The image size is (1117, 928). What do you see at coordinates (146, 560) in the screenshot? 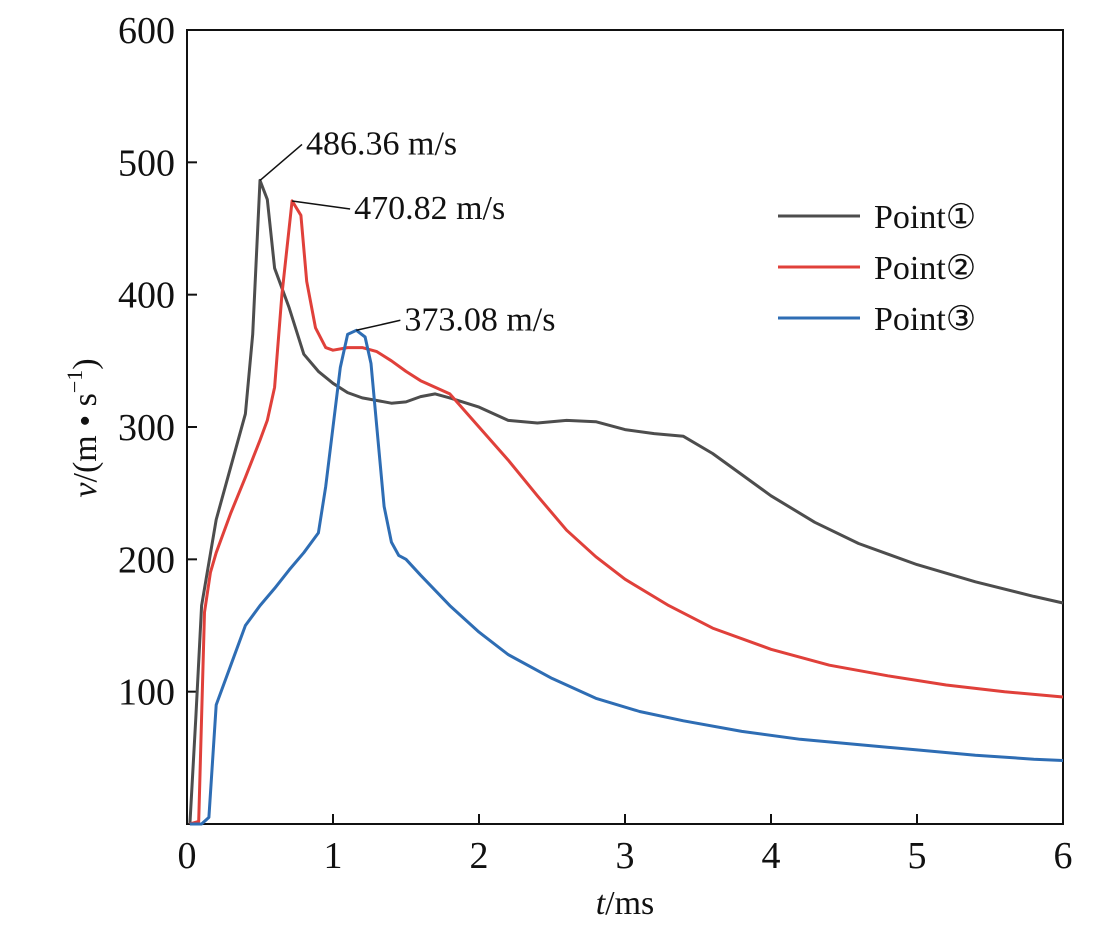
I see `y-tick-label: 200` at bounding box center [146, 560].